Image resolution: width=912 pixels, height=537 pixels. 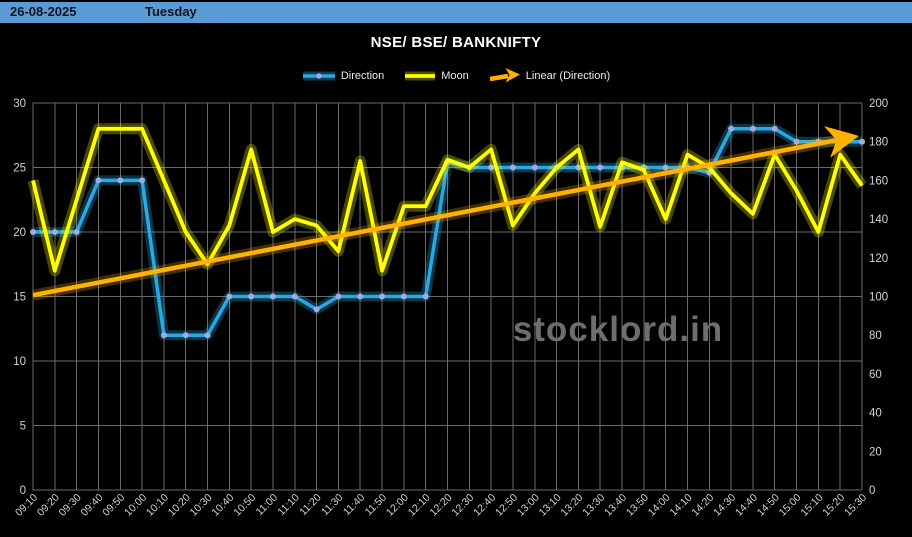 What do you see at coordinates (267, 505) in the screenshot?
I see `x-axis-tick-label: 11:00` at bounding box center [267, 505].